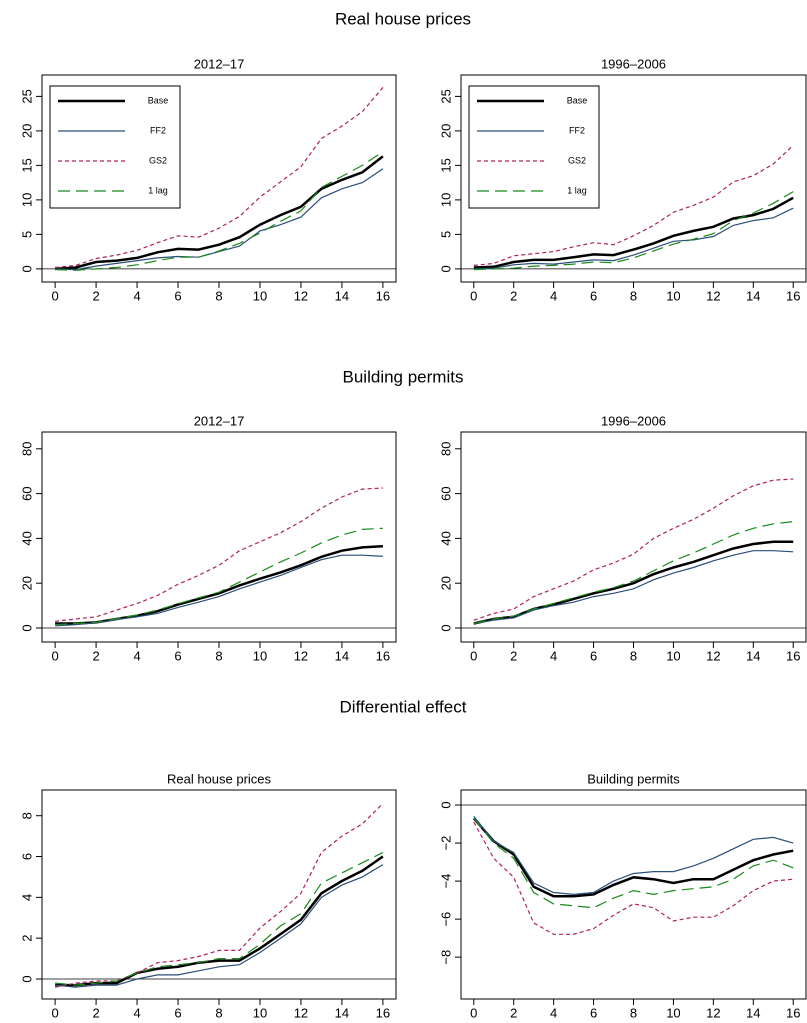 The image size is (807, 1023). What do you see at coordinates (633, 778) in the screenshot?
I see `panel-title: Building permits` at bounding box center [633, 778].